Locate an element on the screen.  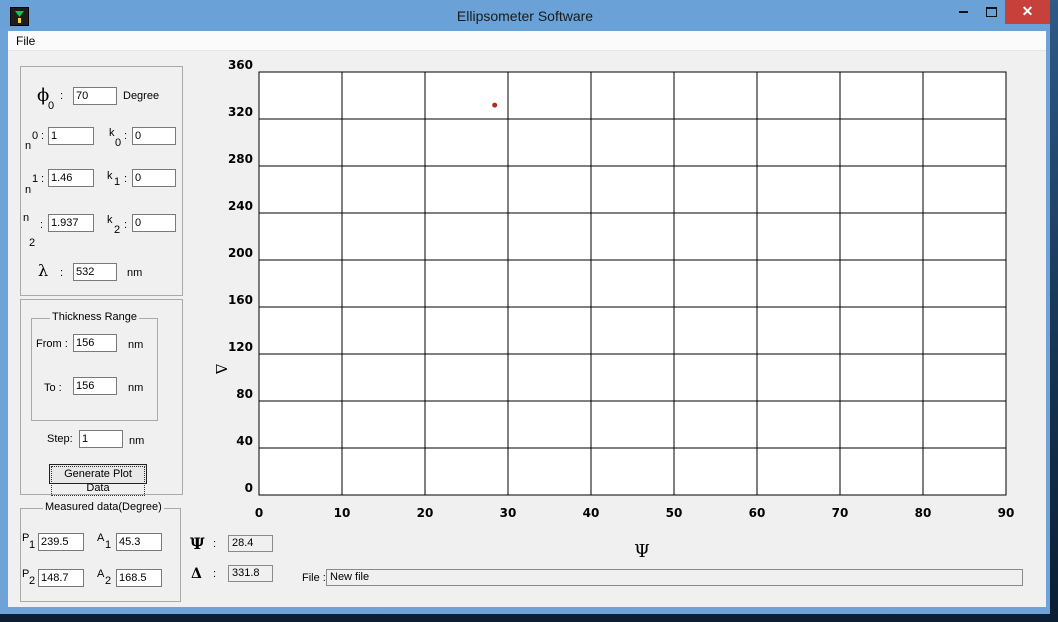
thickness-range-title: Thickness Range is located at coordinates (94, 317).